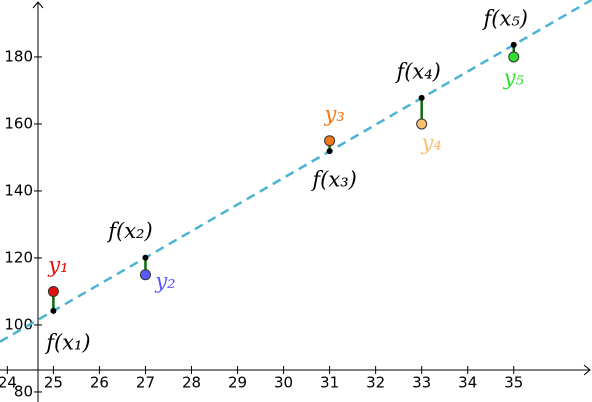  Describe the element at coordinates (38, 5) in the screenshot. I see `y-axis-arrow` at that location.